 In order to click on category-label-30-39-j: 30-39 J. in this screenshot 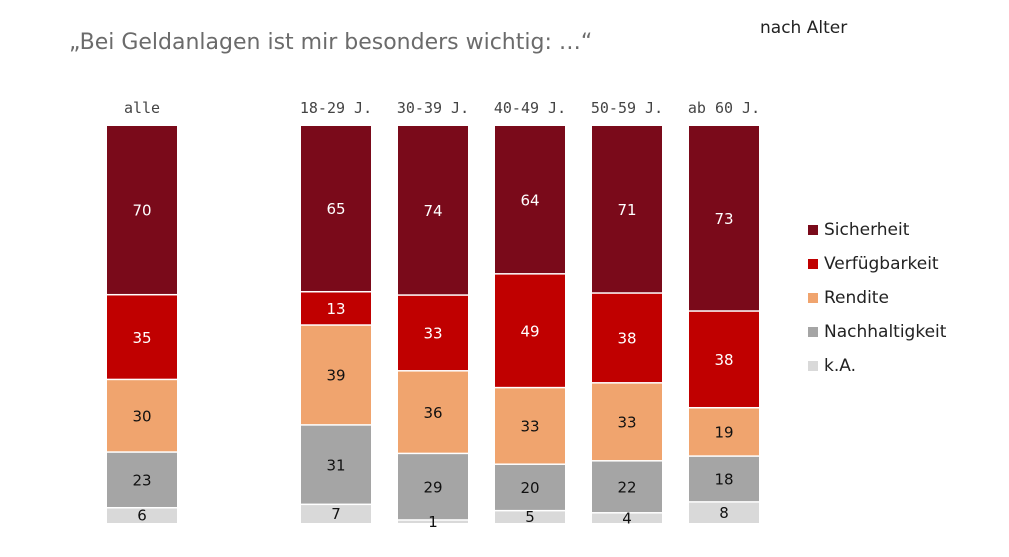, I will do `click(433, 108)`.